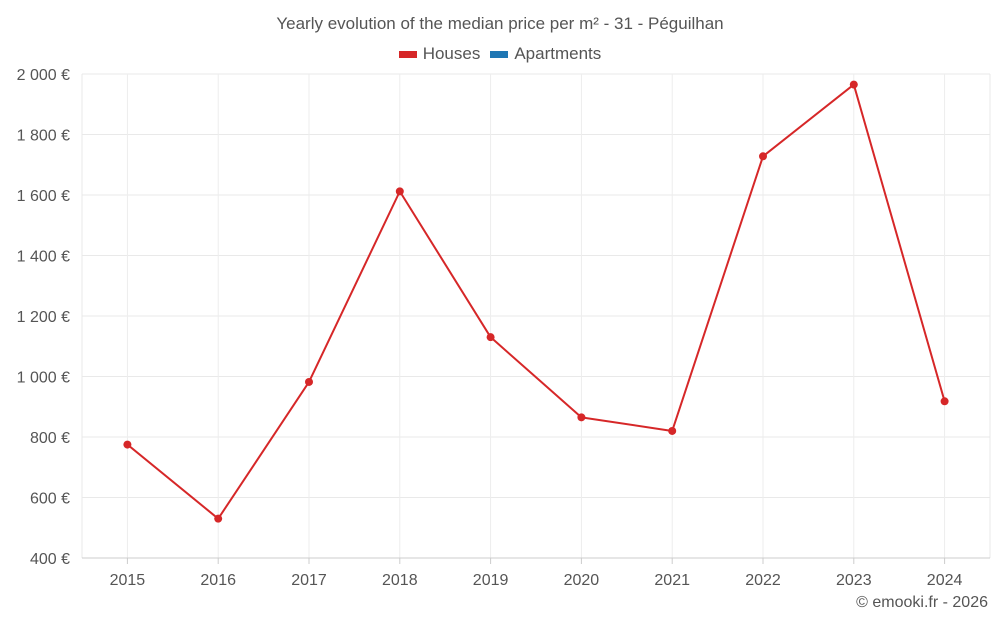  Describe the element at coordinates (407, 54) in the screenshot. I see `legend-swatch-houses` at that location.